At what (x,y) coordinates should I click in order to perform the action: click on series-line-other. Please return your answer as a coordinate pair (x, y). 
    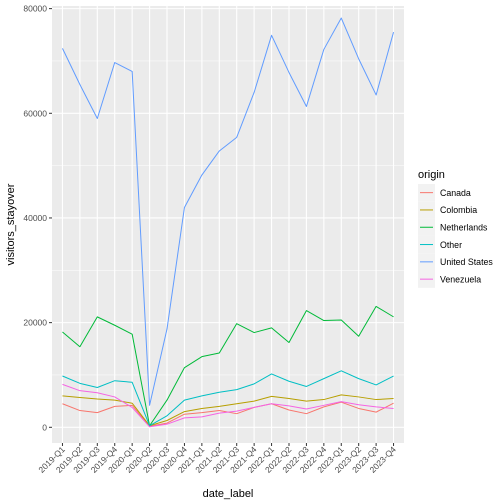
    Looking at the image, I should click on (228, 398).